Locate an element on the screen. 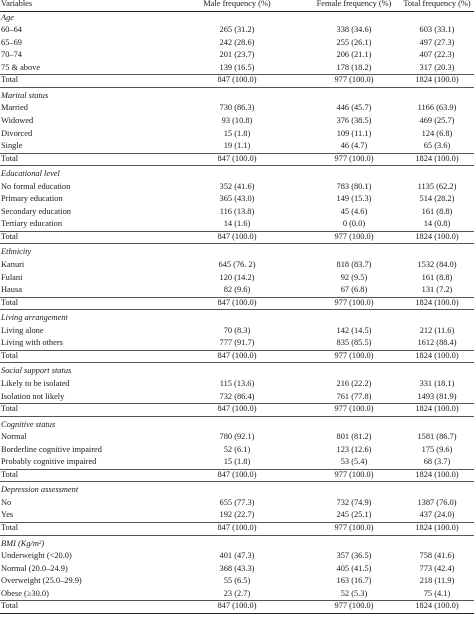  cell-col-1: 645 (76. 2) is located at coordinates (237, 264).